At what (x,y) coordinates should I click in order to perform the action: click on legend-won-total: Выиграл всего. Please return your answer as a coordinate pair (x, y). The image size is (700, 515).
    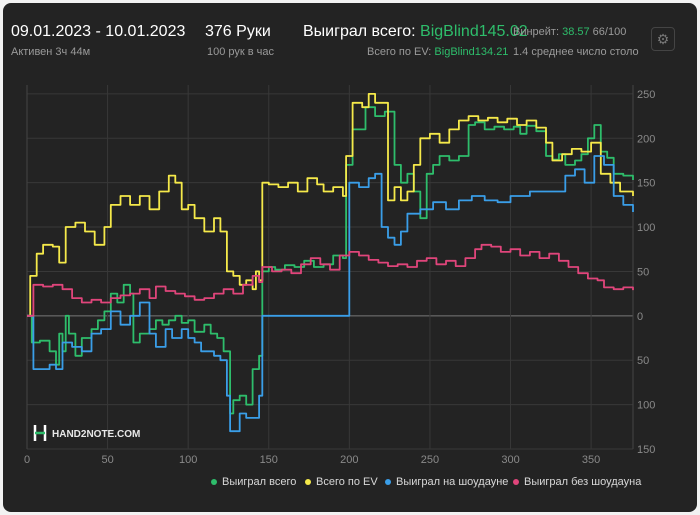
    Looking at the image, I should click on (253, 482).